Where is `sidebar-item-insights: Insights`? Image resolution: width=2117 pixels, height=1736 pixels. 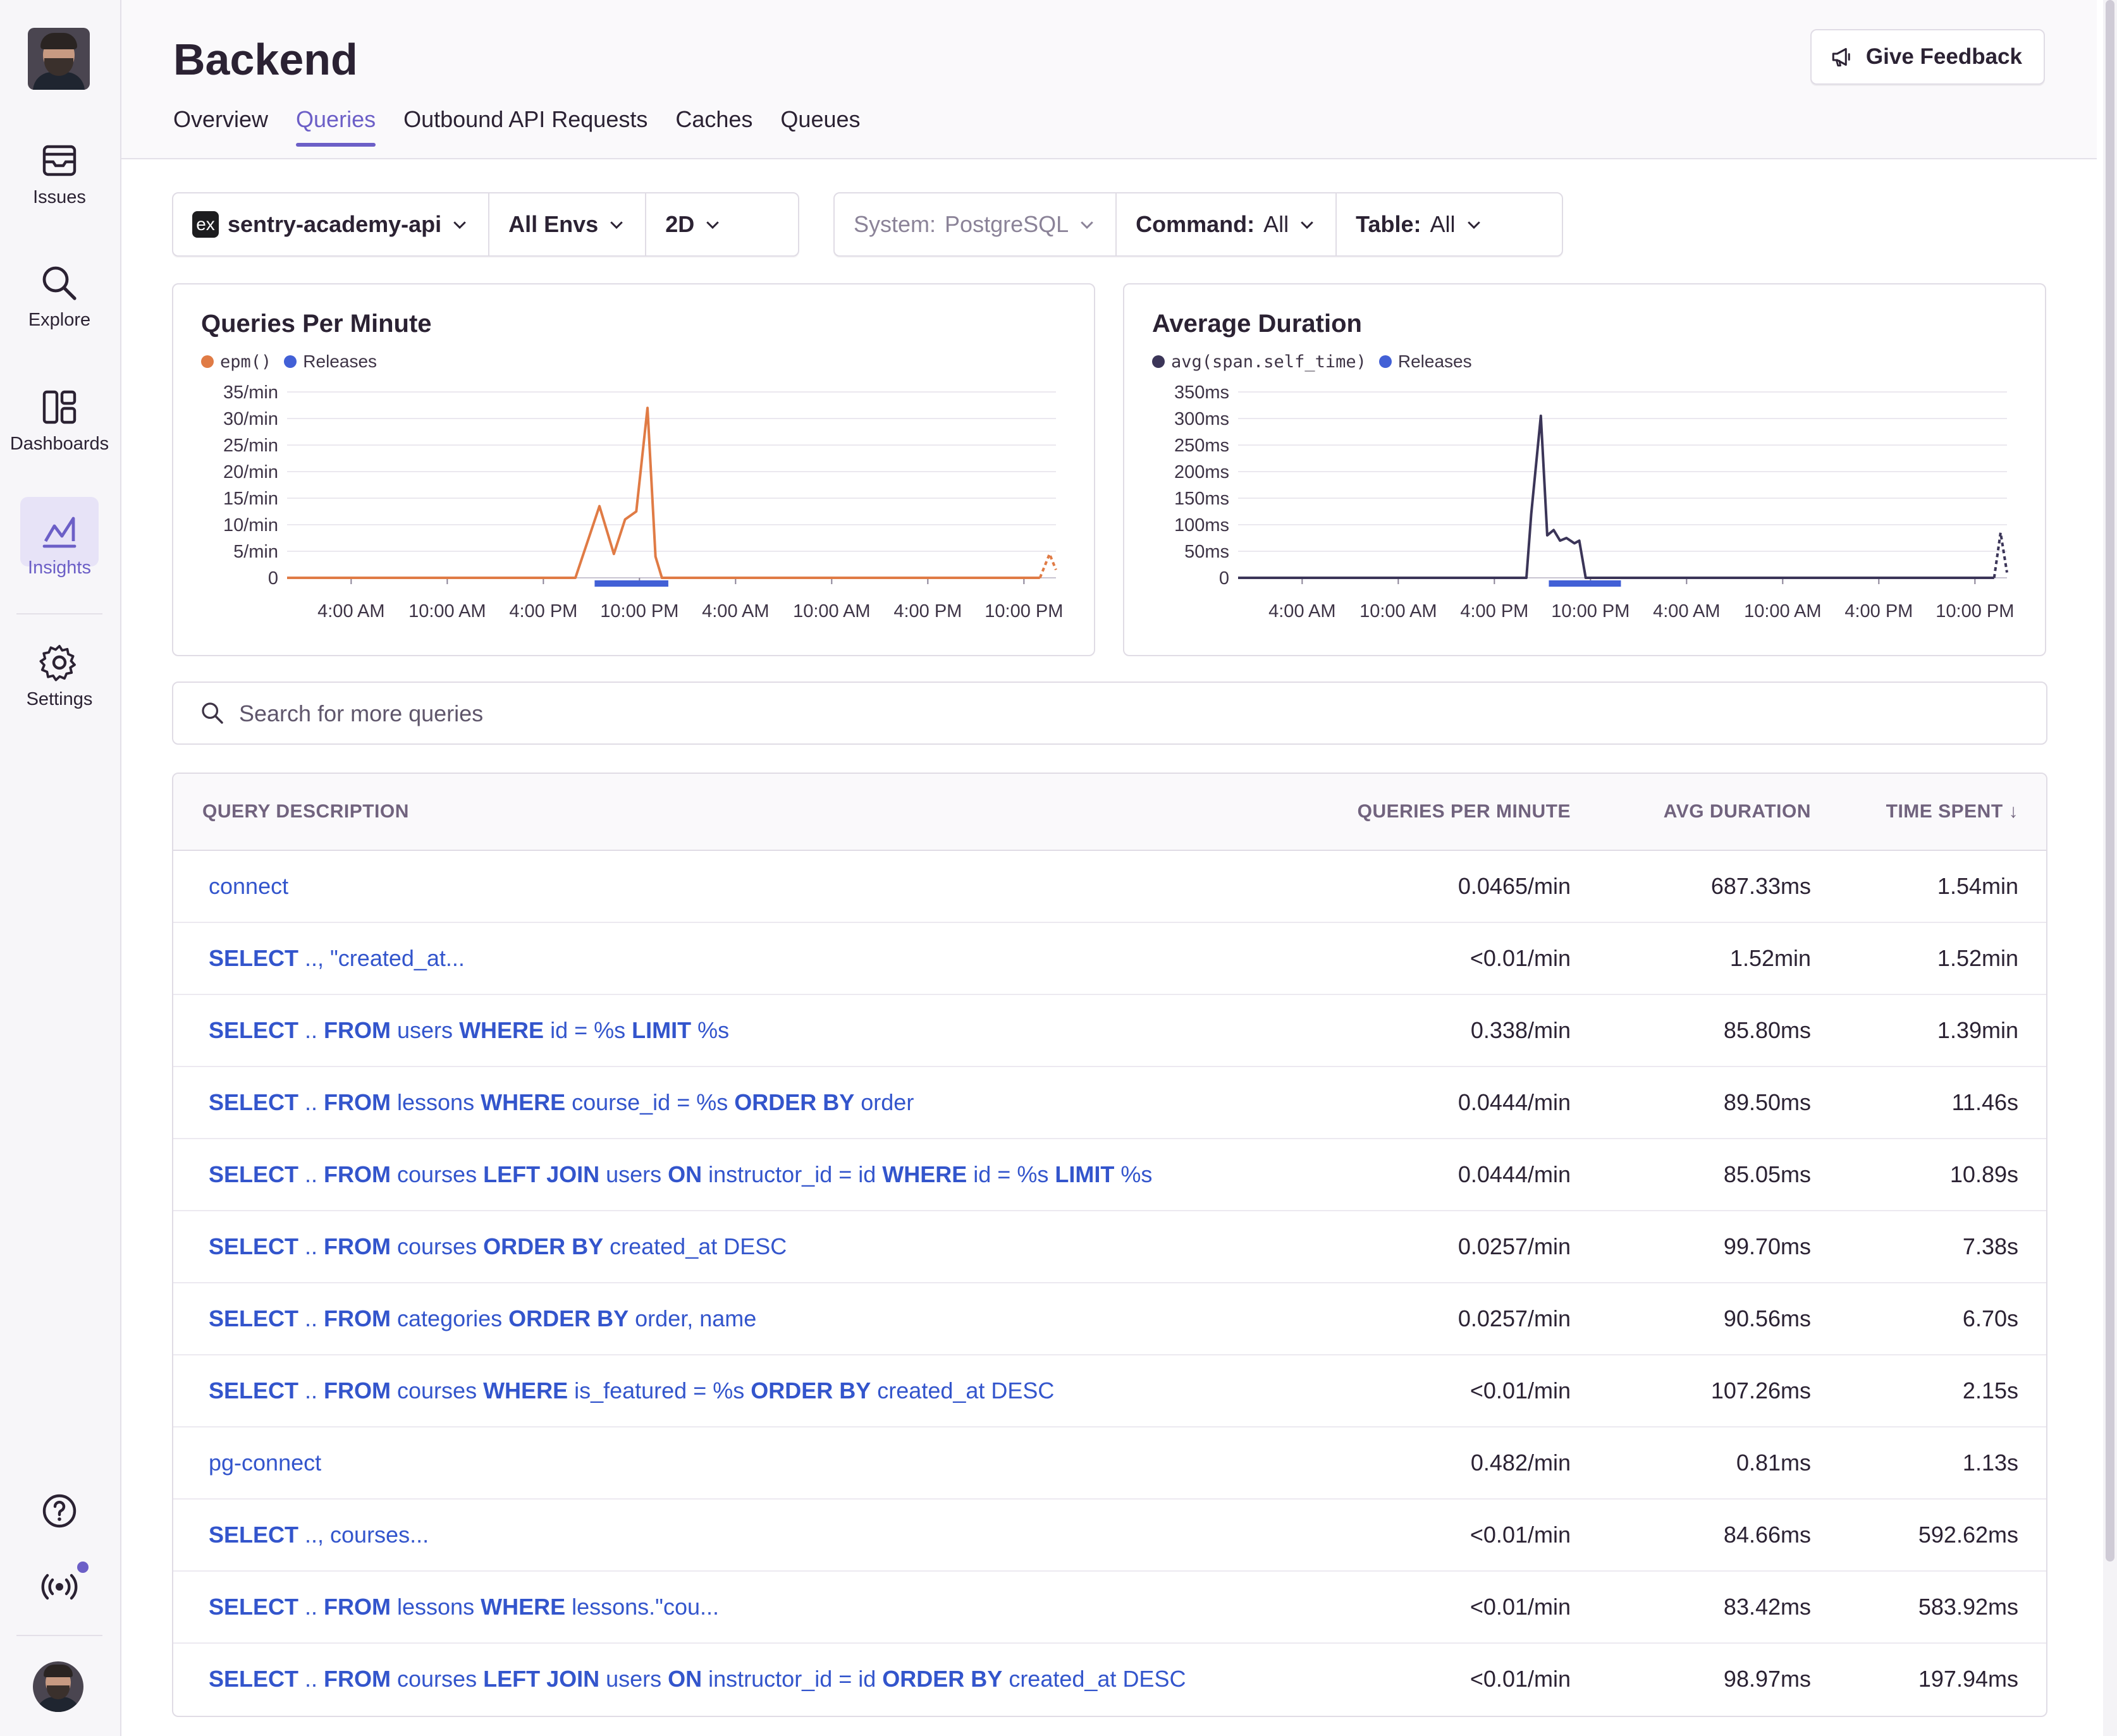
sidebar-item-insights: Insights is located at coordinates (59, 544).